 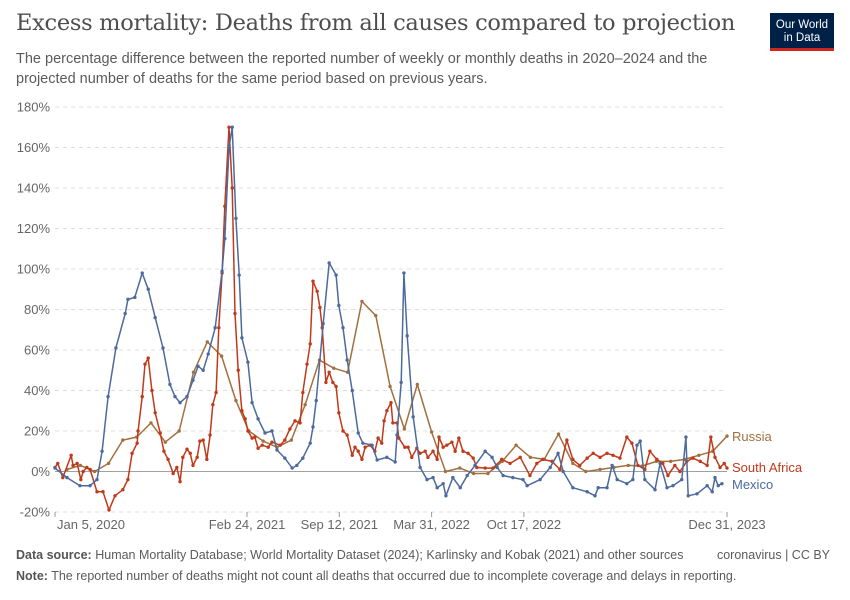 What do you see at coordinates (37, 309) in the screenshot?
I see `y-tick-label: 80%` at bounding box center [37, 309].